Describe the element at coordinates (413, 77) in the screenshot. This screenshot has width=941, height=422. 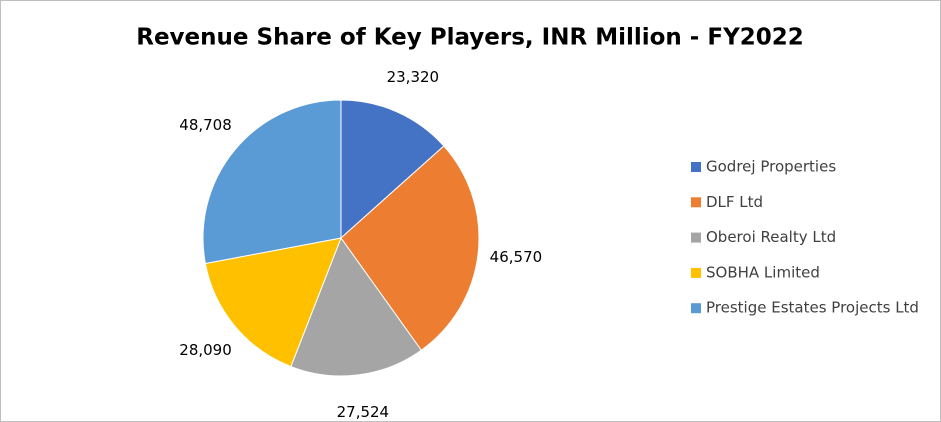
I see `data-label: 23,320` at that location.